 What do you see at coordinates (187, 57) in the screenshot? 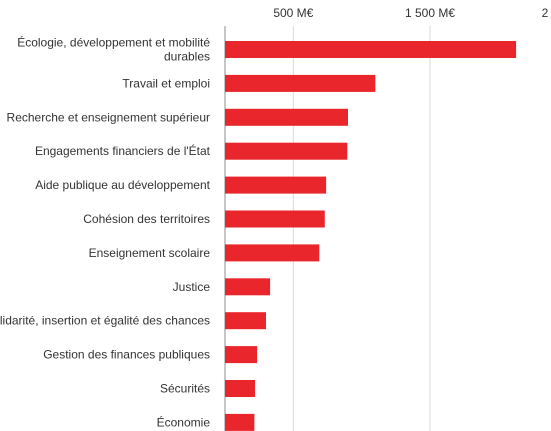
I see `category-label: durables` at bounding box center [187, 57].